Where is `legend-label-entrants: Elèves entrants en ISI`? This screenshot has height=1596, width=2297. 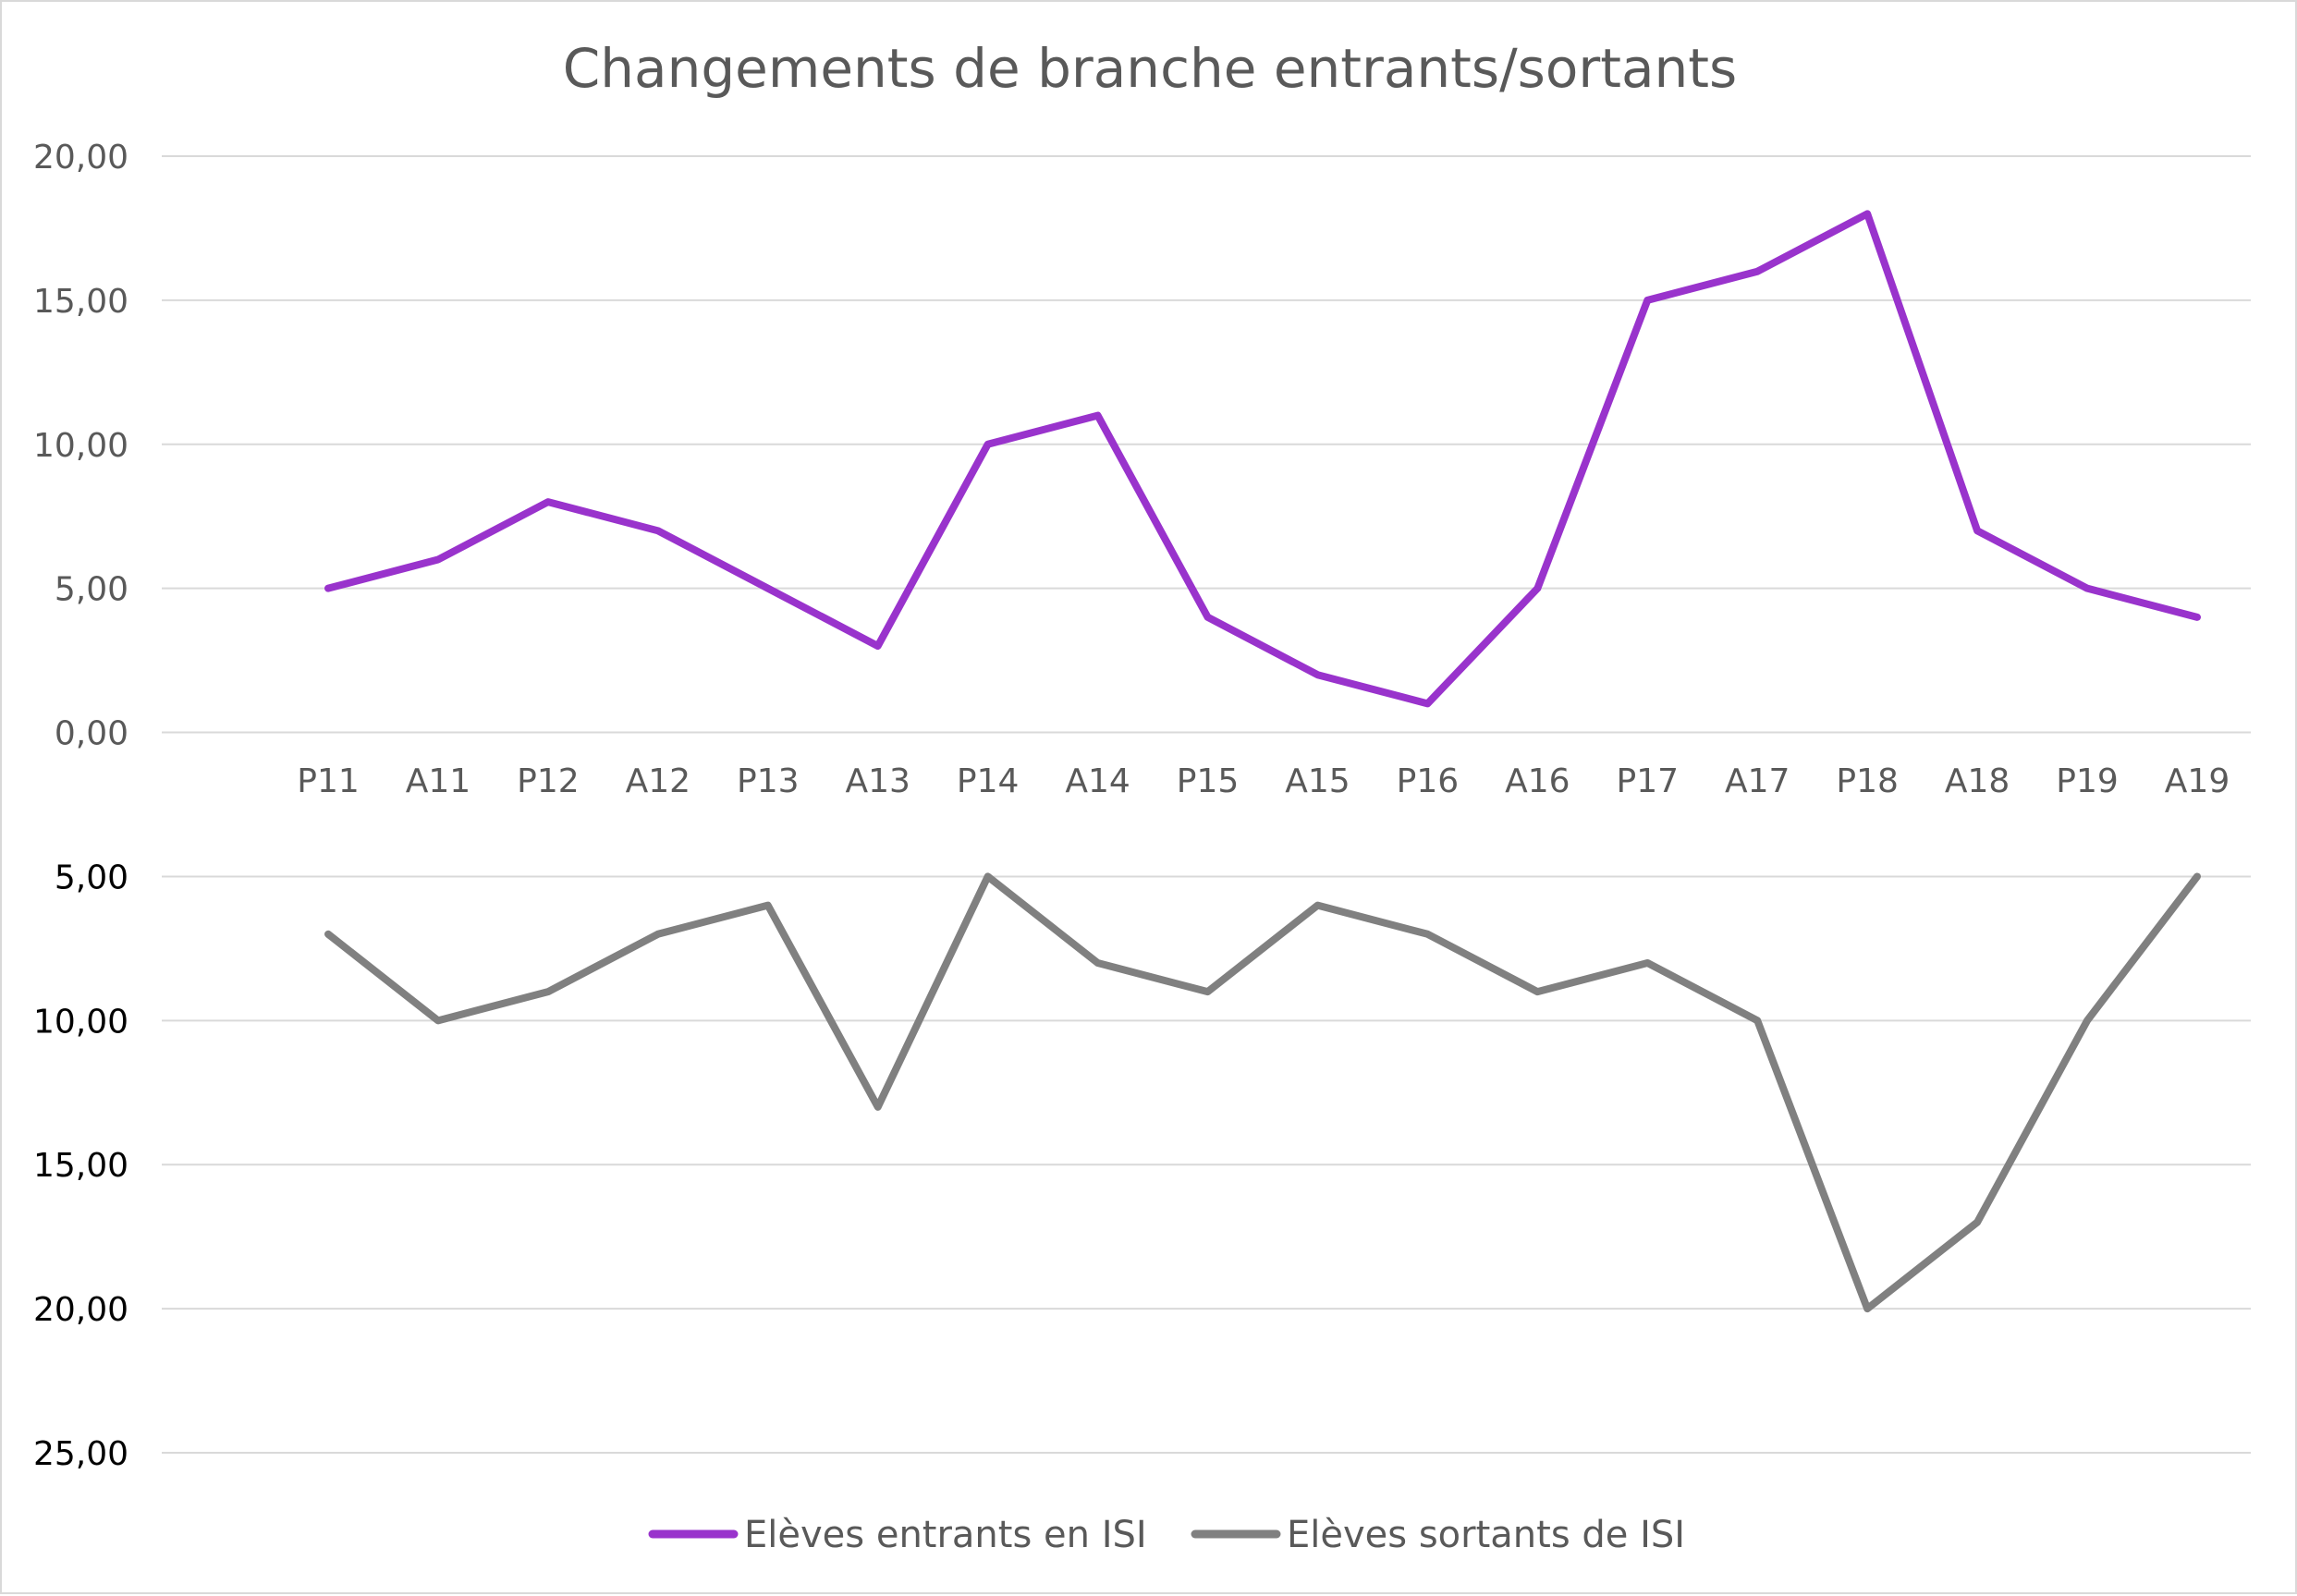 legend-label-entrants: Elèves entrants en ISI is located at coordinates (946, 1535).